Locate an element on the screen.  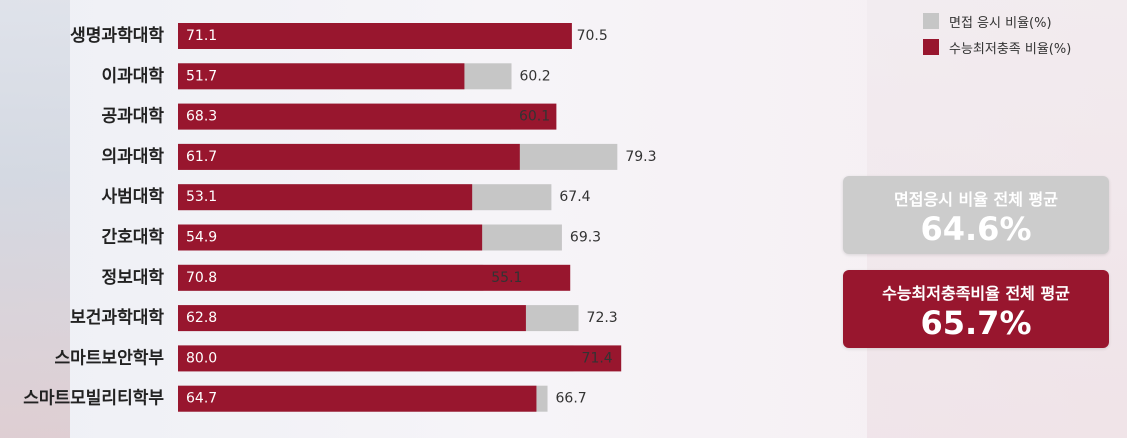
category-label: 보건과학대학 is located at coordinates (117, 318).